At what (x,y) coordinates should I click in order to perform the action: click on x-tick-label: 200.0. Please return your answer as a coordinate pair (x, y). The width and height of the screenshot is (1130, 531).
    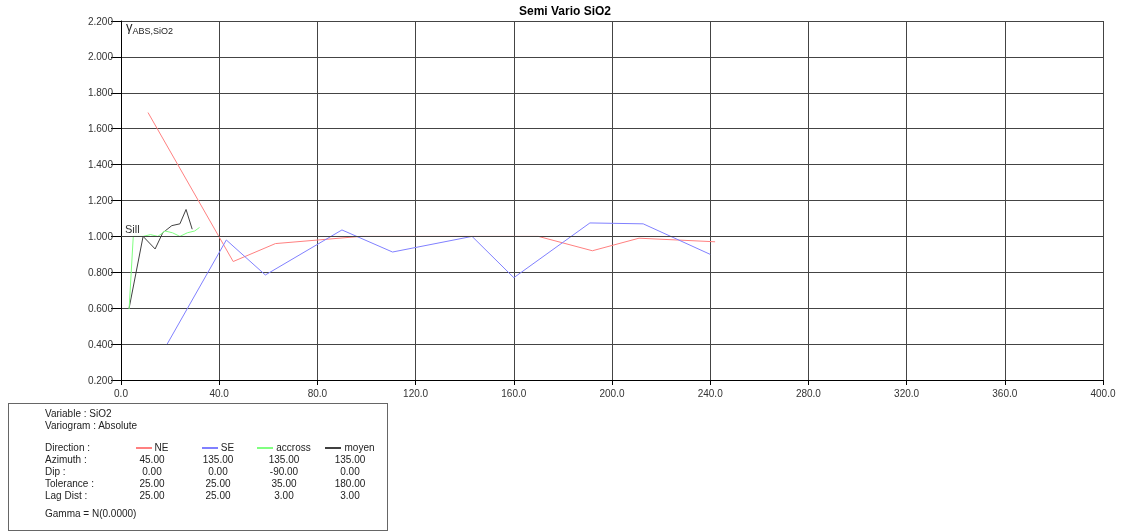
    Looking at the image, I should click on (612, 393).